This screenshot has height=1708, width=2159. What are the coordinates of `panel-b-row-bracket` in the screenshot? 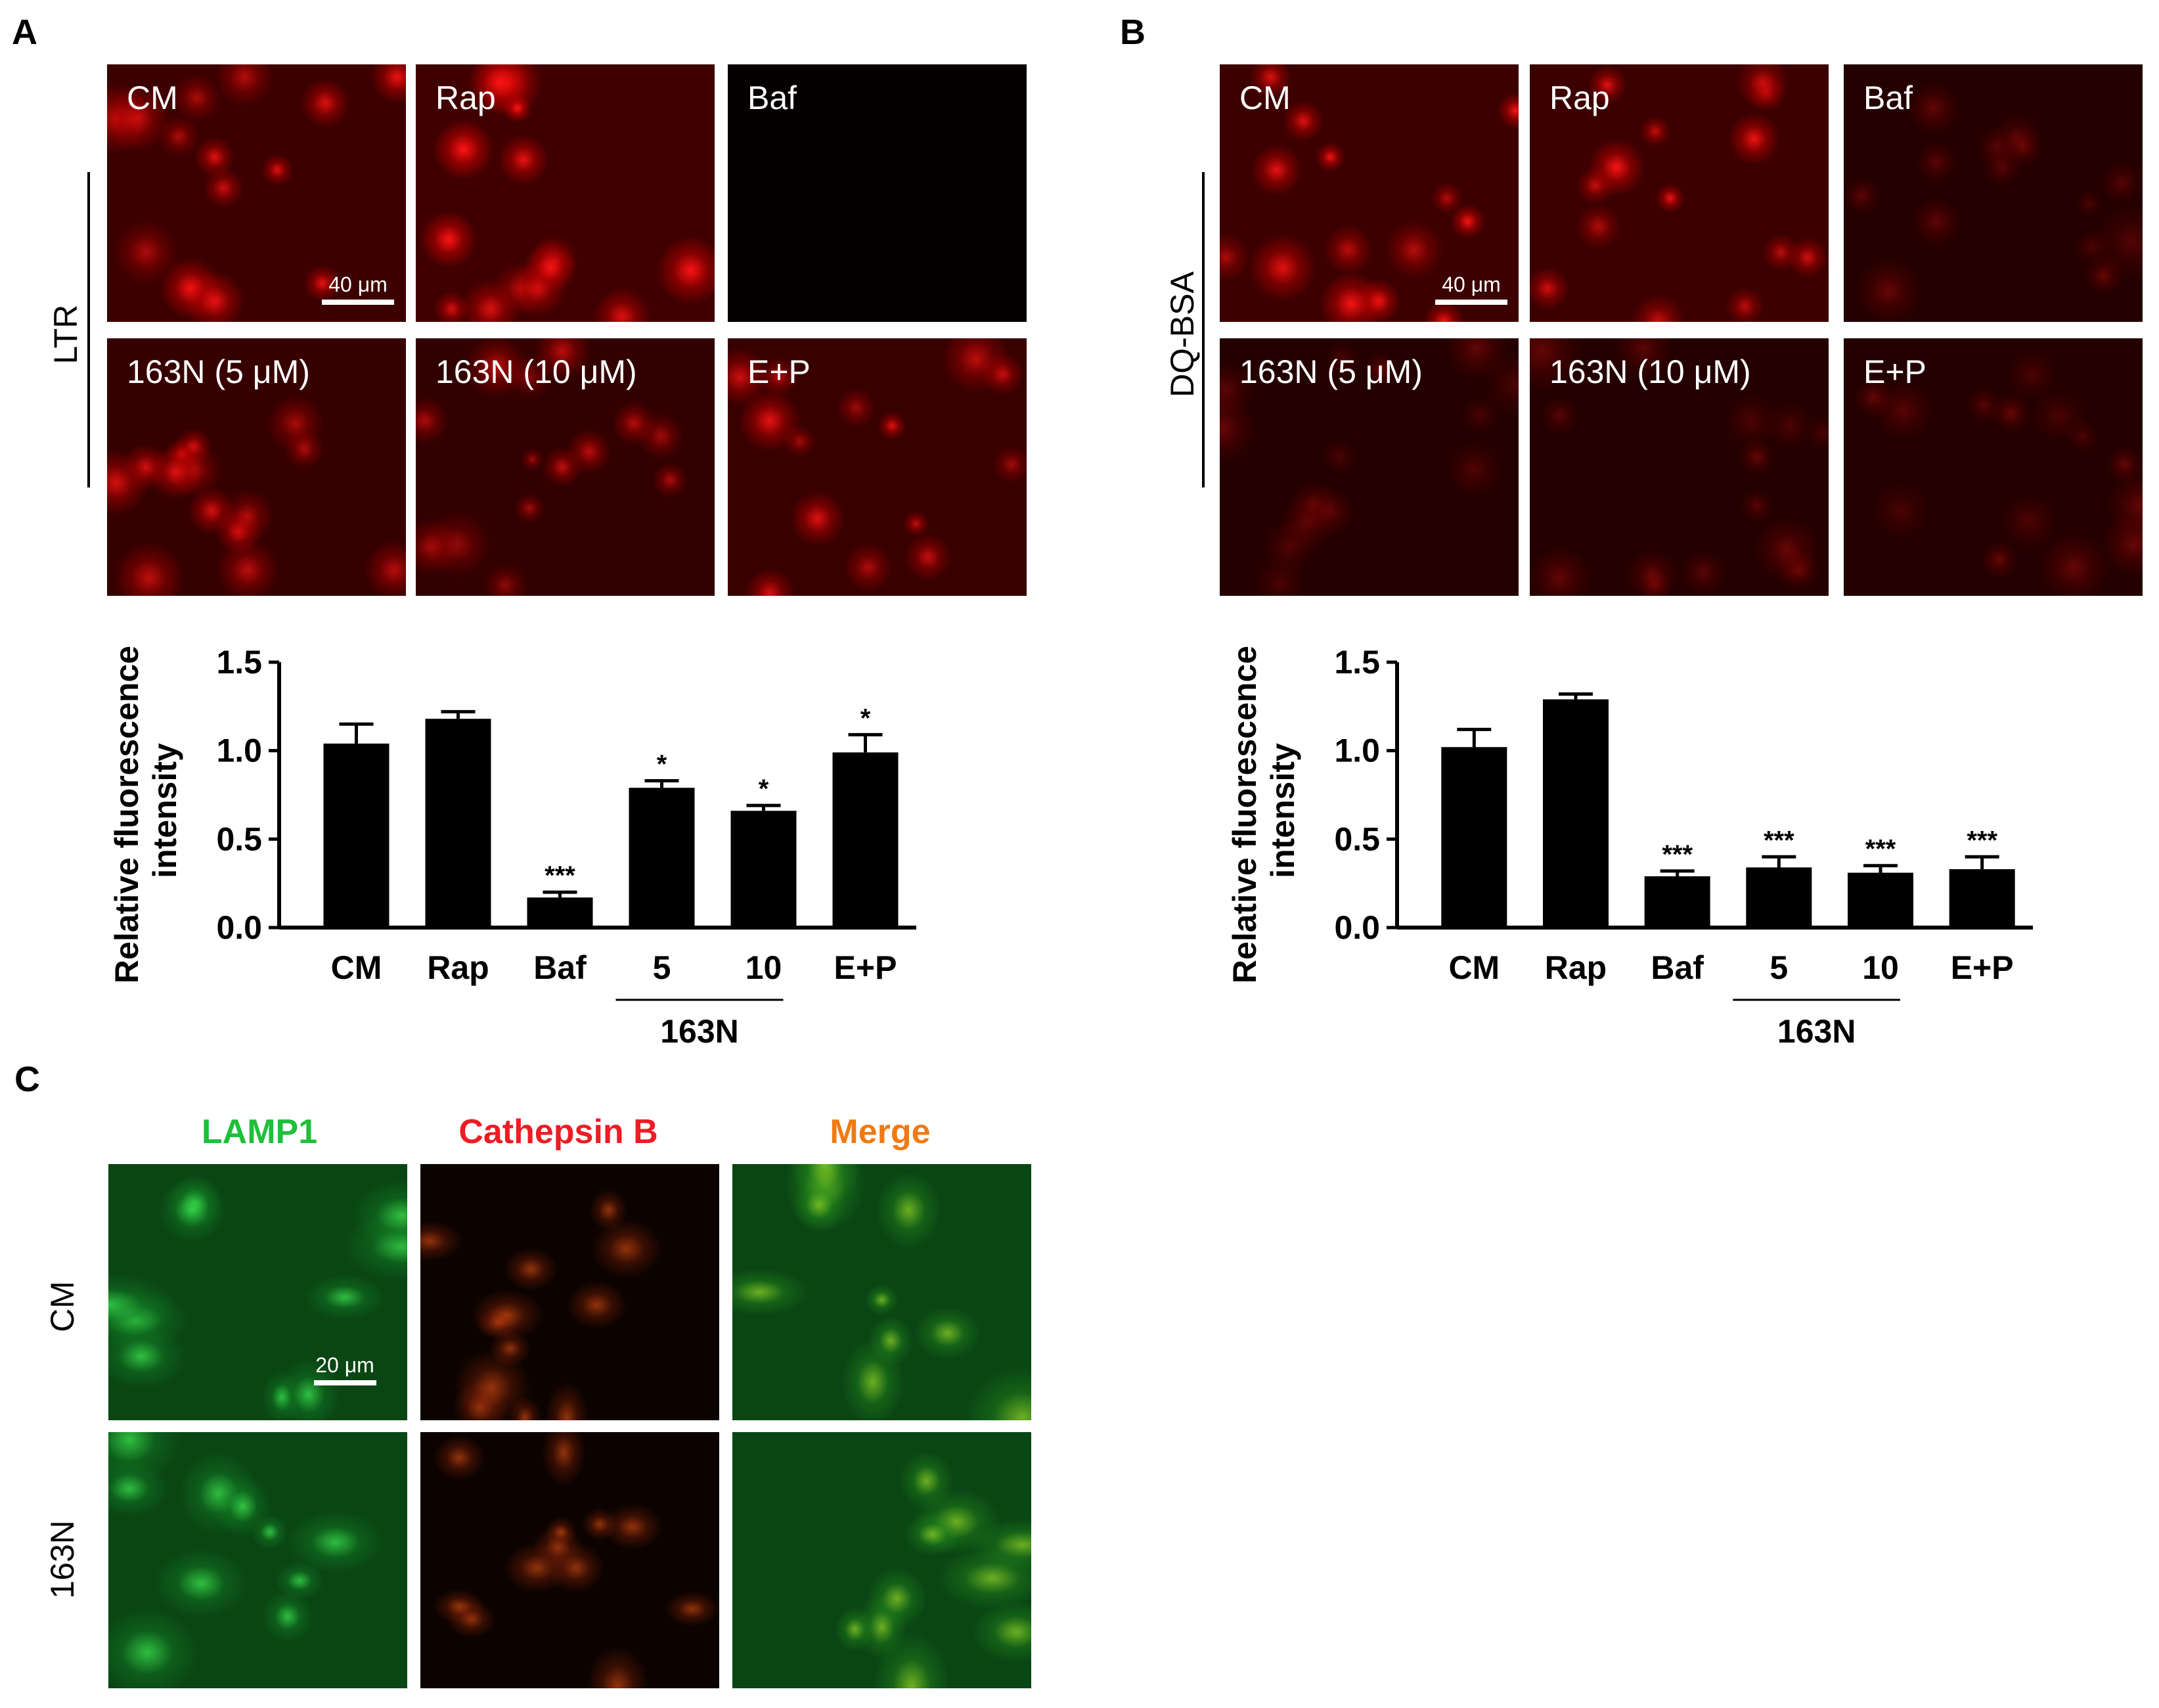 It's located at (1203, 329).